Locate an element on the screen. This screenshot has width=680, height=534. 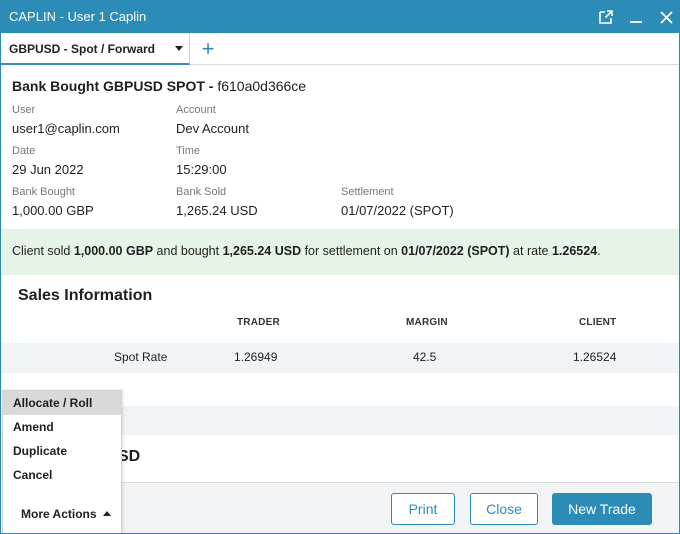
popout-icon is located at coordinates (606, 17).